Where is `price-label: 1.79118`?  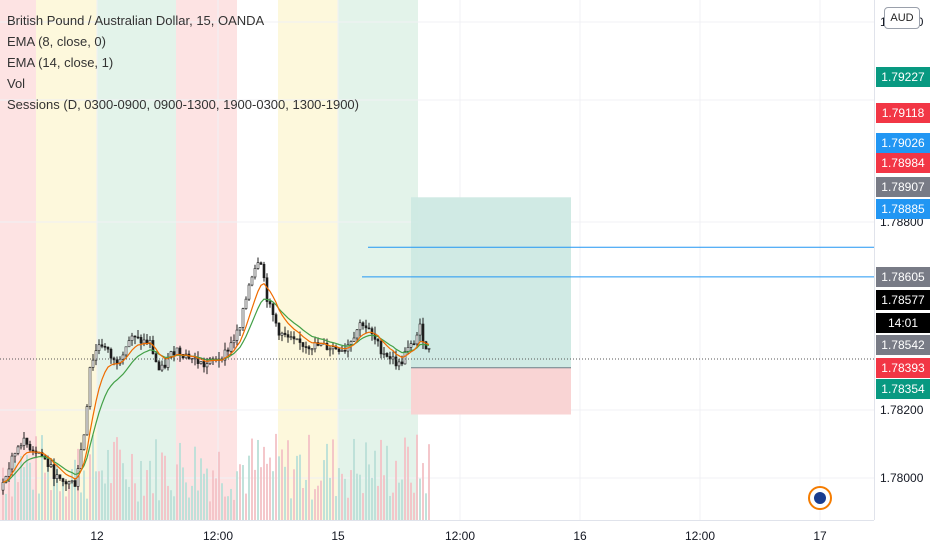
price-label: 1.79118 is located at coordinates (903, 113).